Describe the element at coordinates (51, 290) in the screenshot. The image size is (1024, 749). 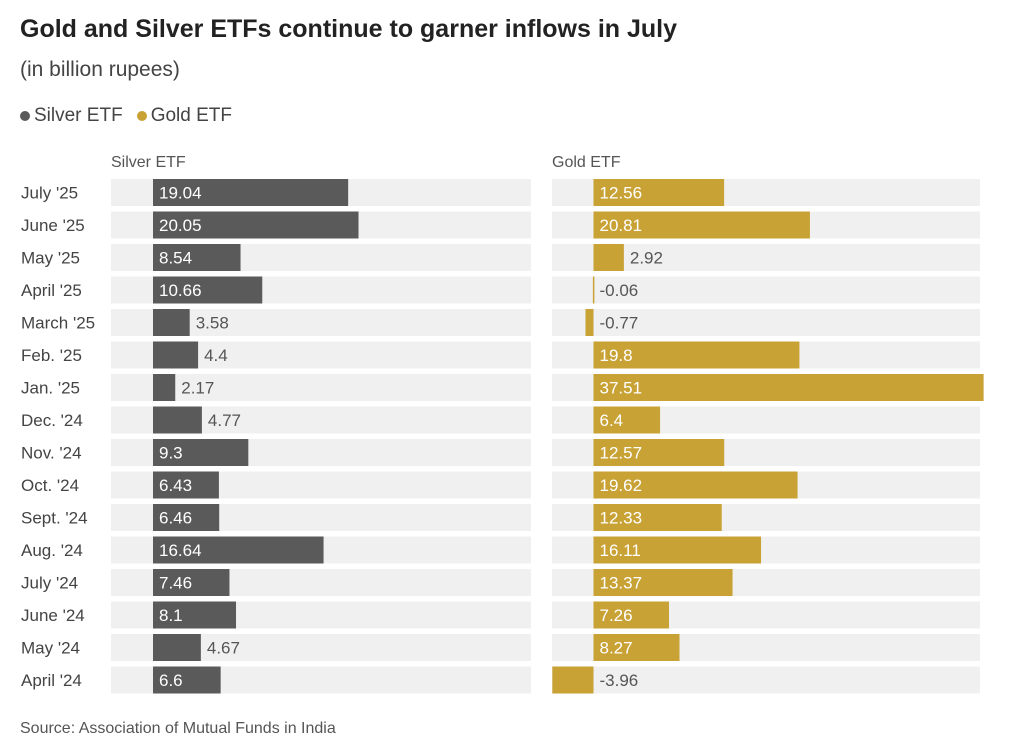
I see `category-label: April '25` at that location.